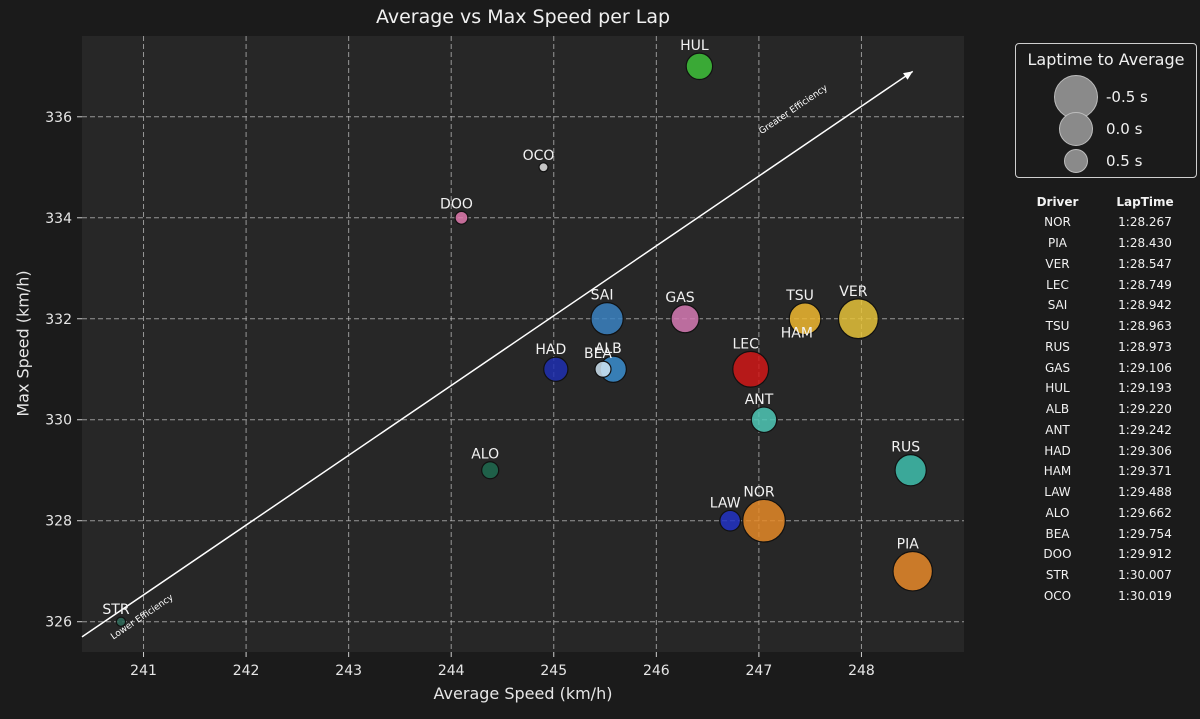  I want to click on driver-cell: LEC, so click(1057, 284).